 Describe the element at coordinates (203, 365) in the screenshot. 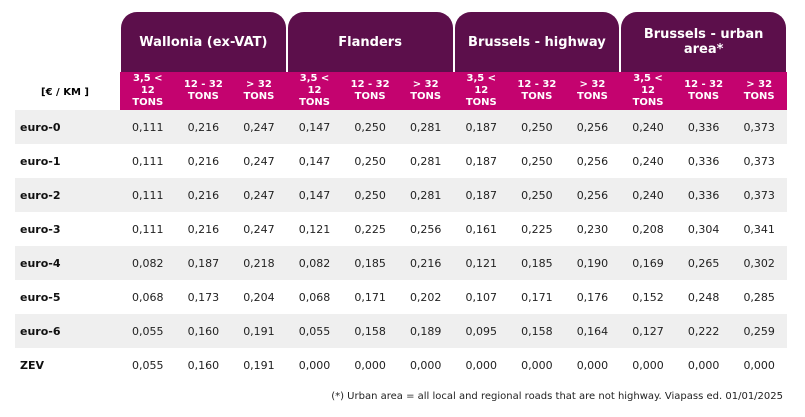

I see `cell-value: 0,160` at that location.